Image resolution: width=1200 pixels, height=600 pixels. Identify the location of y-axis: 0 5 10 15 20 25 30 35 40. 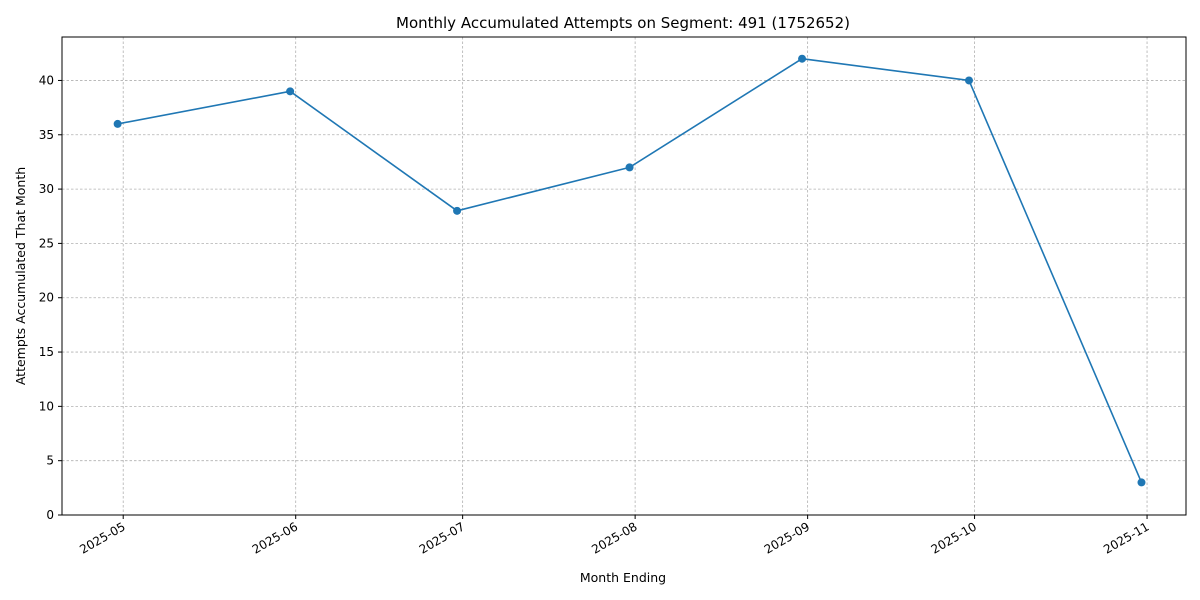
(50, 297).